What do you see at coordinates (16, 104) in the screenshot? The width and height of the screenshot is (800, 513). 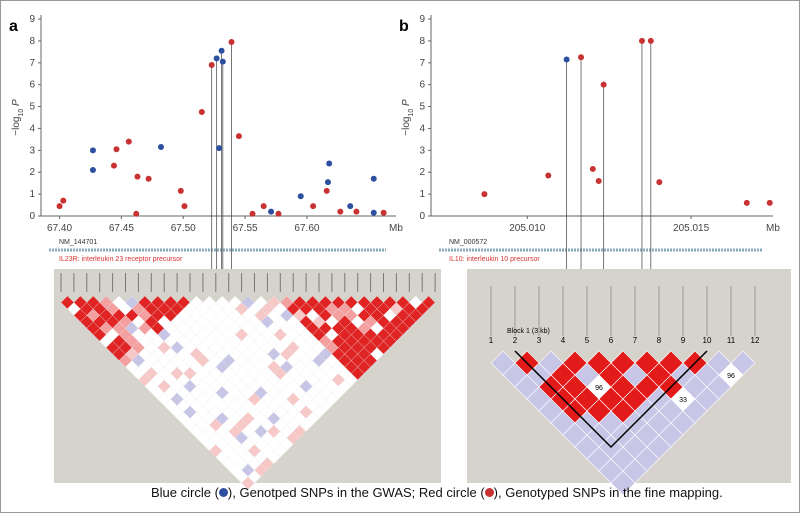 I see `y-axis-label-part: P` at bounding box center [16, 104].